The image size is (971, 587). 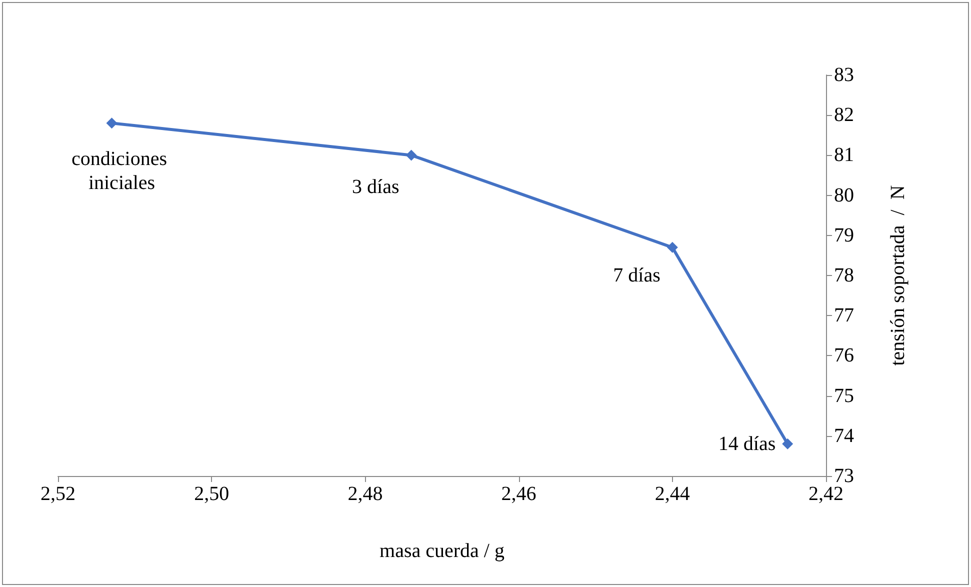 I want to click on y-tick-label: 81, so click(x=844, y=155).